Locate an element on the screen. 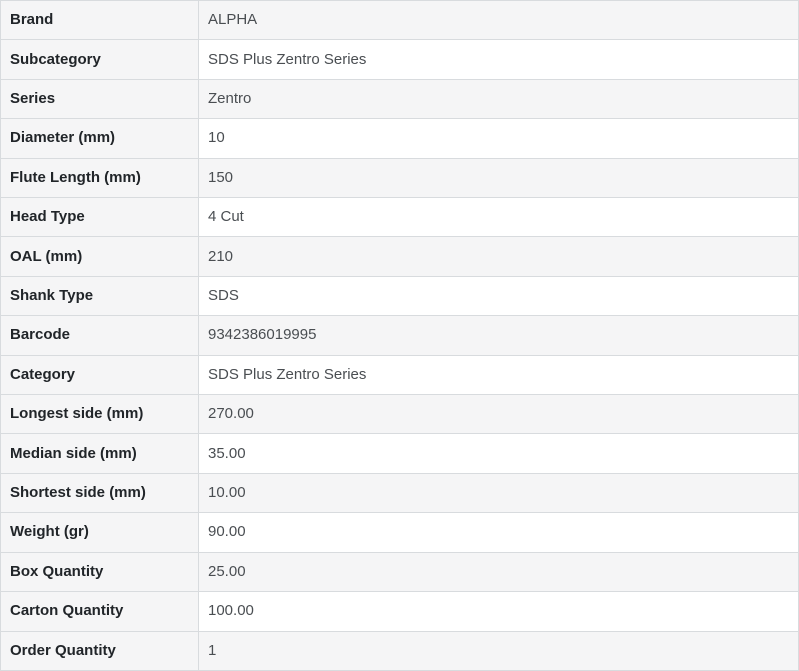 The height and width of the screenshot is (671, 799). table-row: Median side (mm) 35.00 is located at coordinates (399, 453).